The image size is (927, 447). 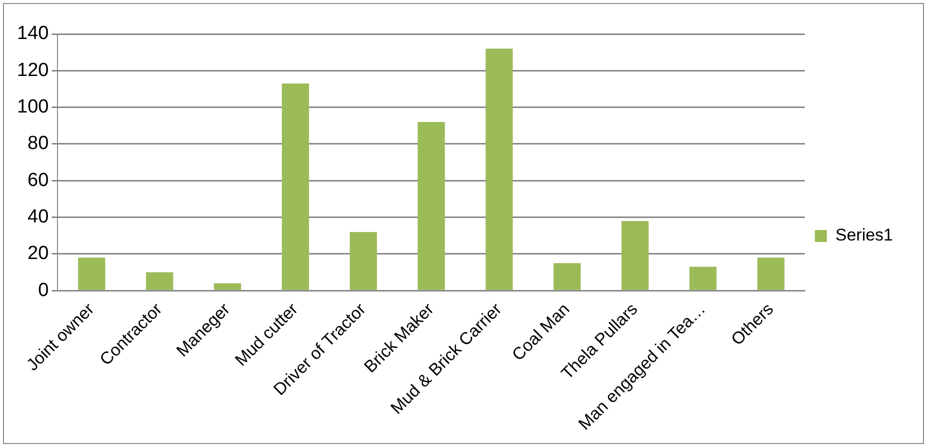 I want to click on y-tick-label: 140, so click(x=33, y=33).